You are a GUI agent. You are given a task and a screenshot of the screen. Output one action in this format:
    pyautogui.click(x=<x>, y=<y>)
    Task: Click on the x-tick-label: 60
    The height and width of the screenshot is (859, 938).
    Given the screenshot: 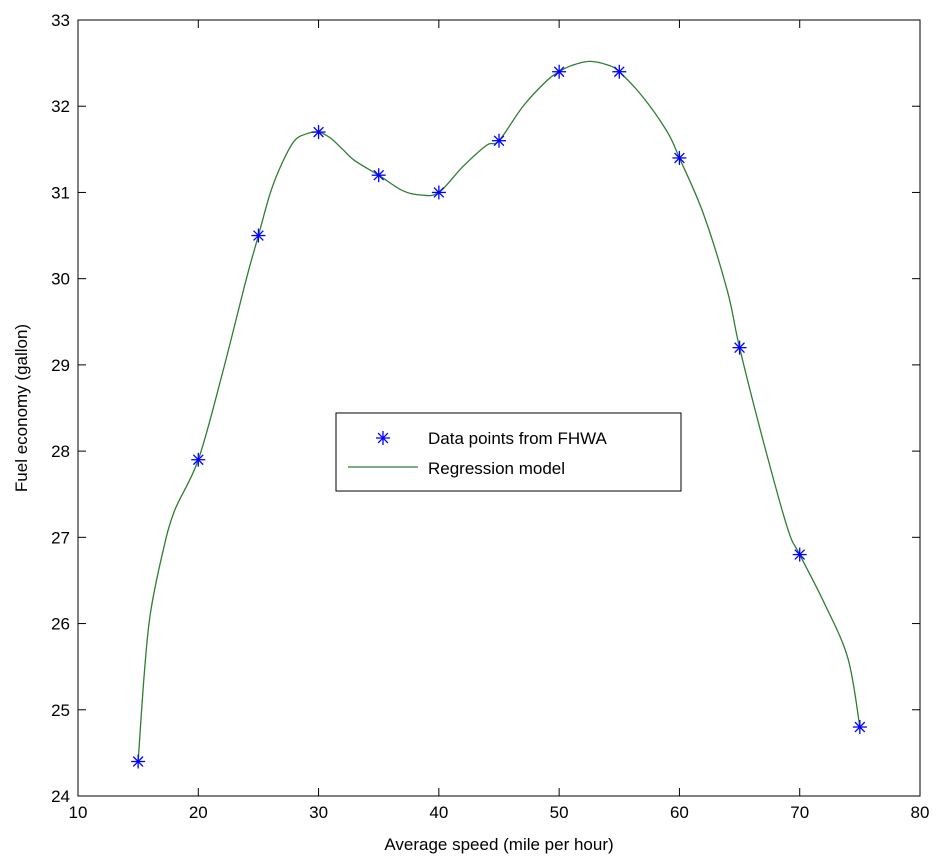 What is the action you would take?
    pyautogui.click(x=679, y=812)
    